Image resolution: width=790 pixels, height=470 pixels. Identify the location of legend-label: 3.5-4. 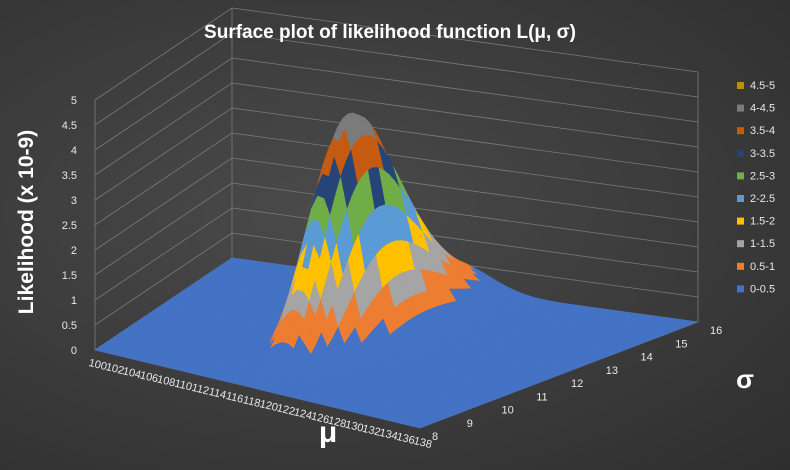
(762, 131).